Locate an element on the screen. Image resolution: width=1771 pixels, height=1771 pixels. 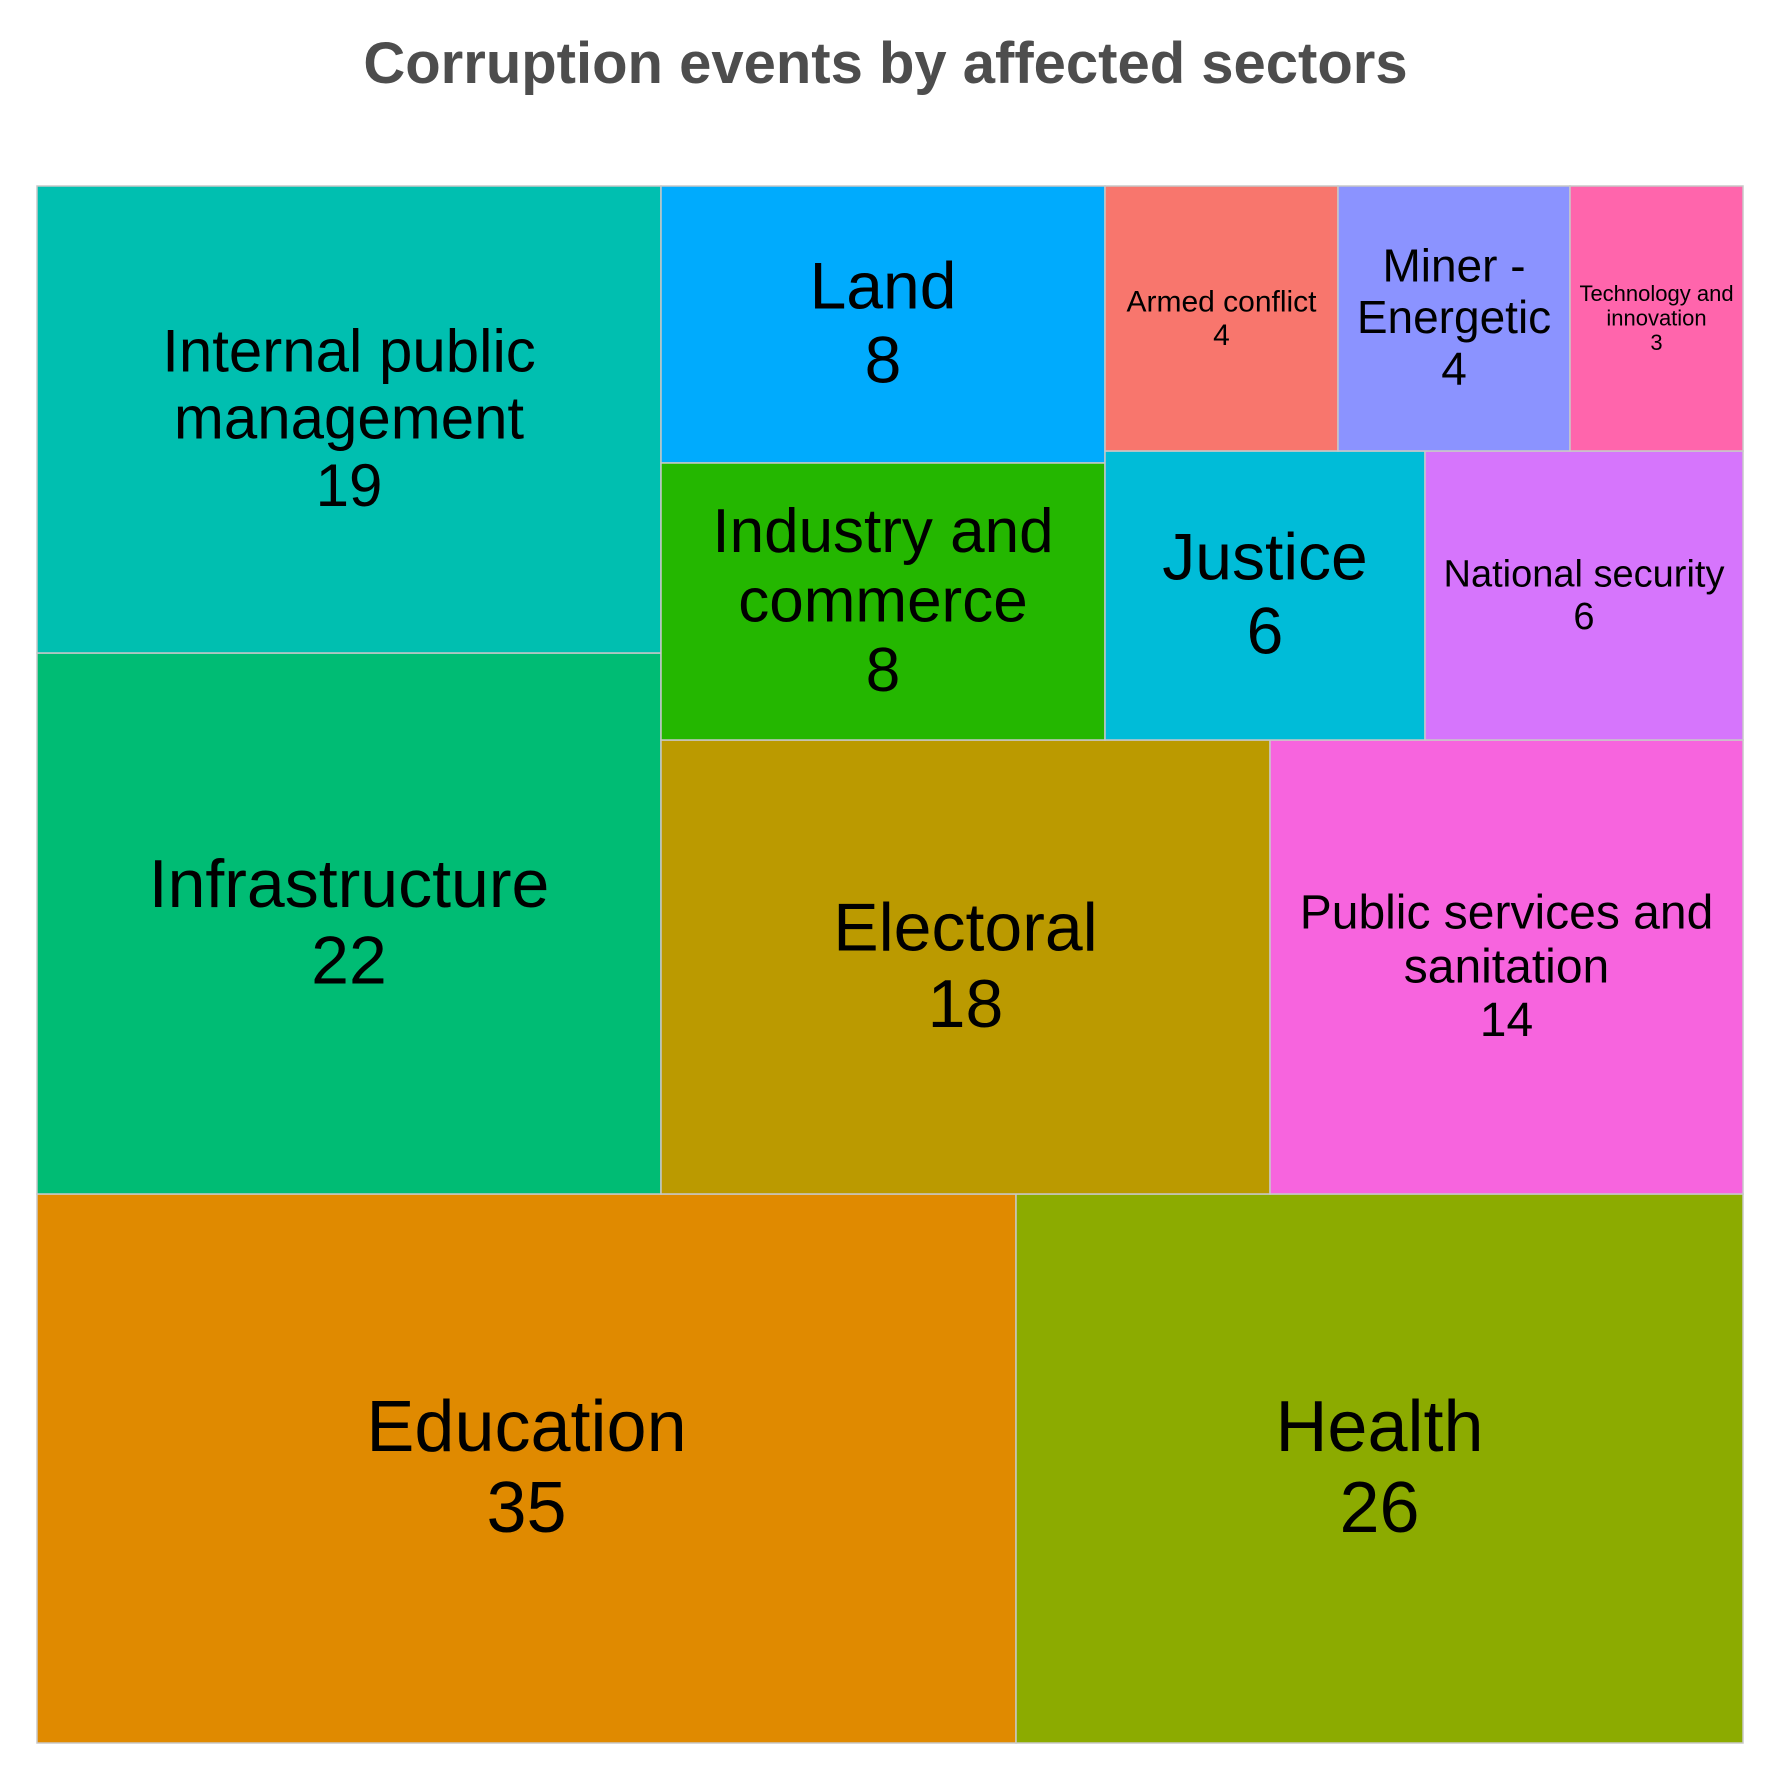
tile-technology-and-innovation: Technology and innovation 3 is located at coordinates (1656, 318).